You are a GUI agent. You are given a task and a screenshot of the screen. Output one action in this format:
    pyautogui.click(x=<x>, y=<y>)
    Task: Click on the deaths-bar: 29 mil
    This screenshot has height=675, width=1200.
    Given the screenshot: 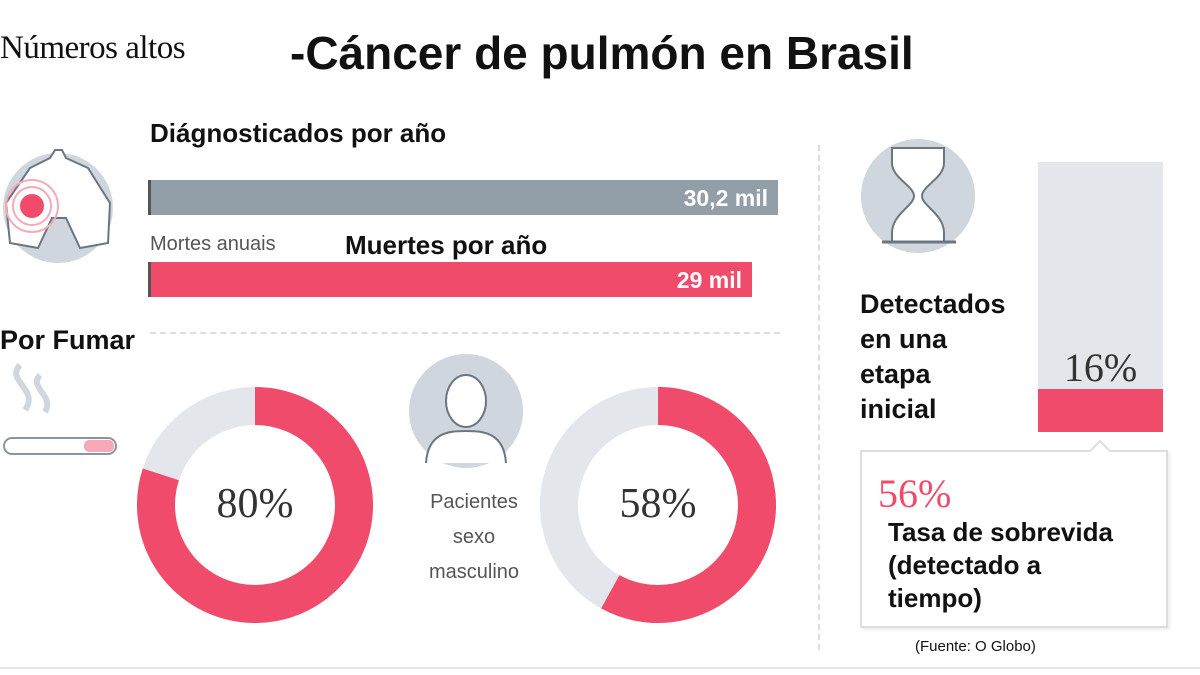 What is the action you would take?
    pyautogui.click(x=450, y=279)
    